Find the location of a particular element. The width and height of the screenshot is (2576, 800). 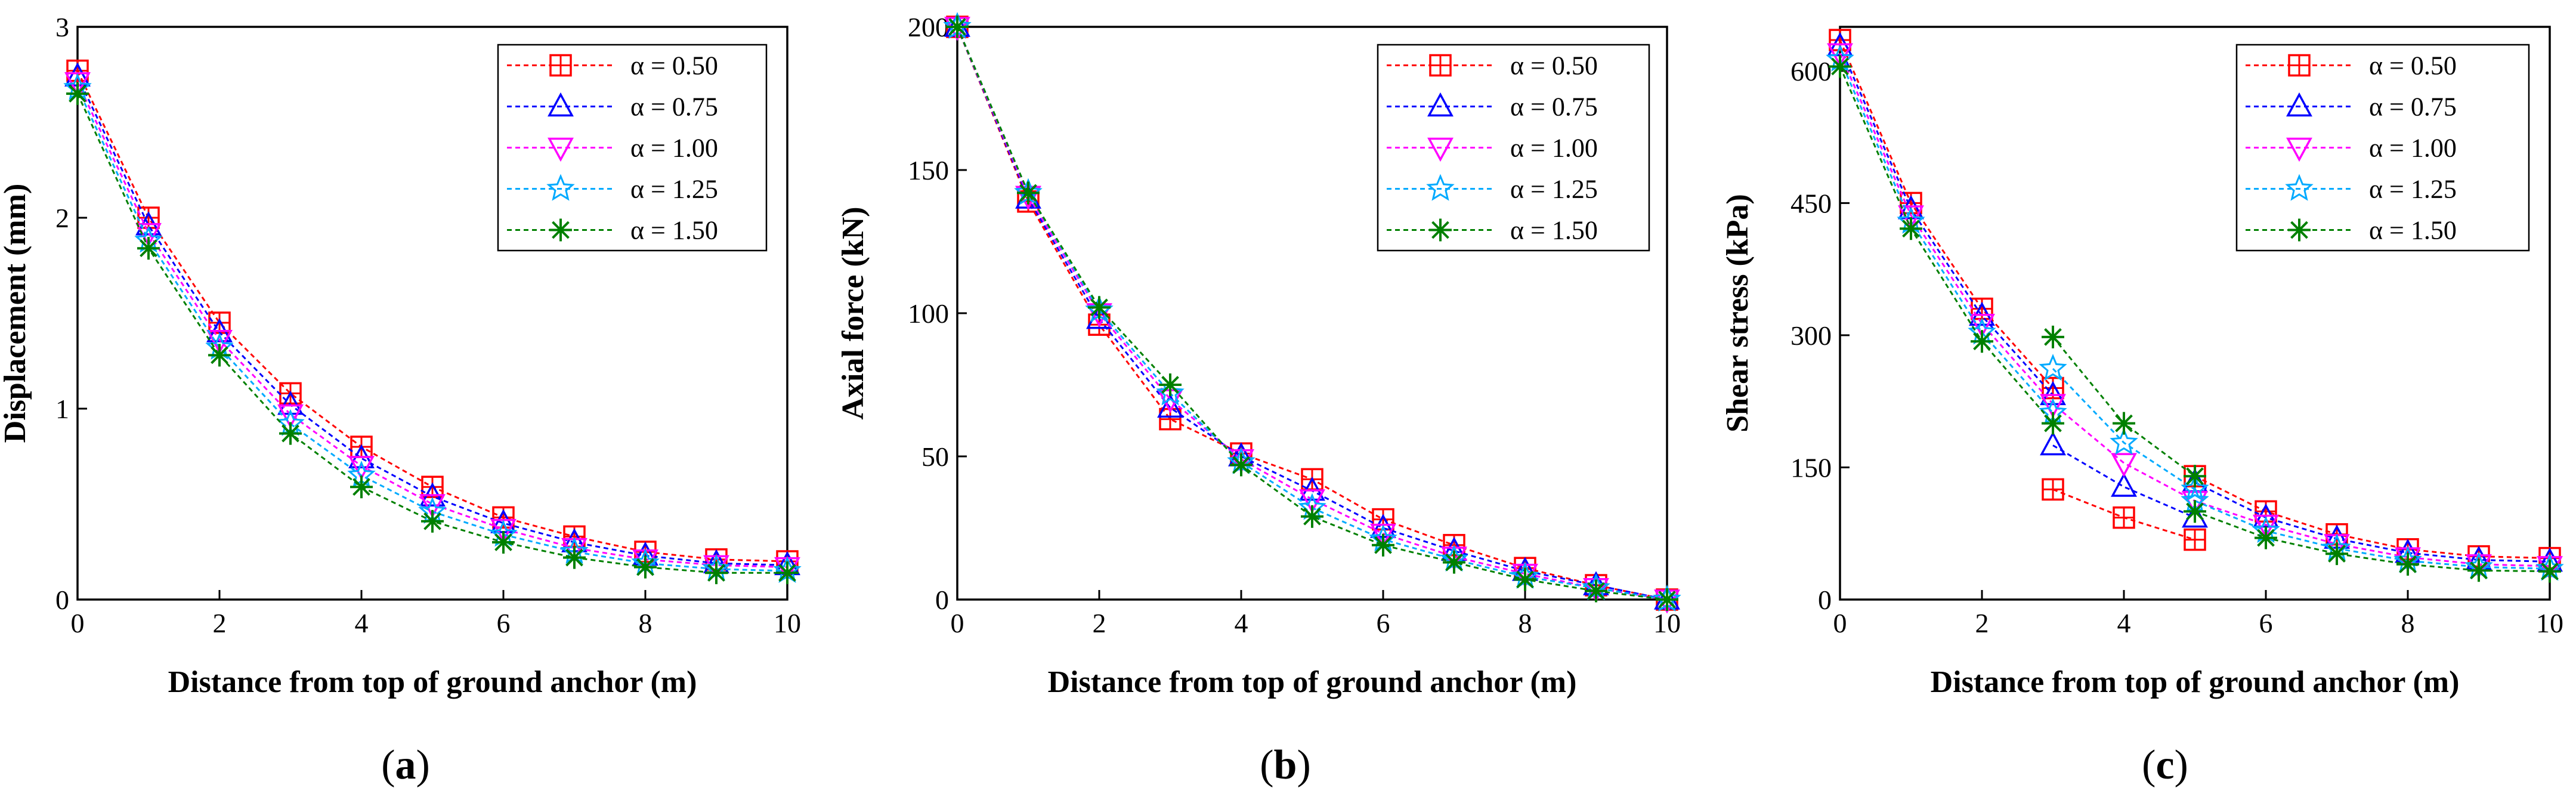

x-axis-title: Distance from top of ground anchor (m) is located at coordinates (432, 682).